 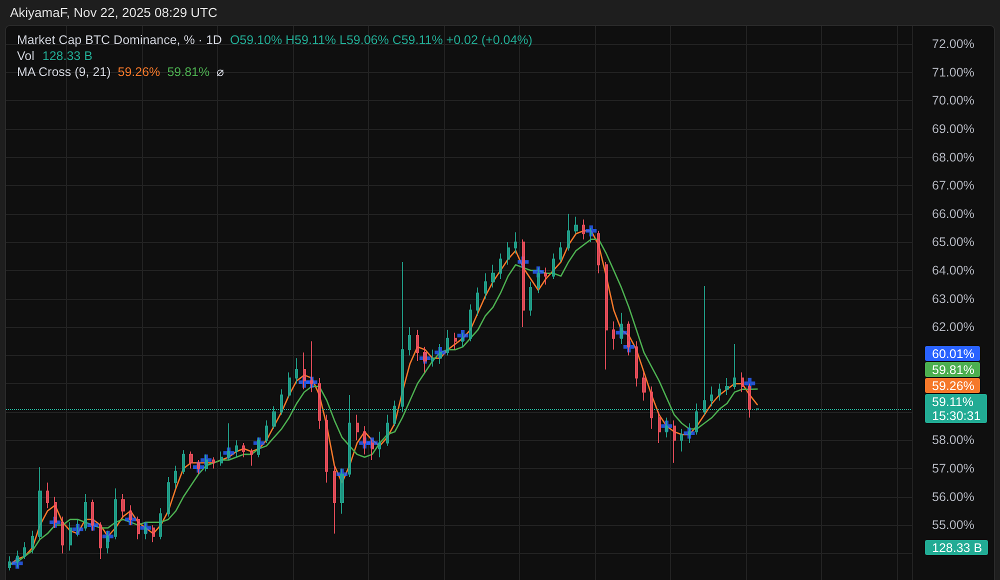 What do you see at coordinates (953, 525) in the screenshot?
I see `y-tick-label: 55.00%` at bounding box center [953, 525].